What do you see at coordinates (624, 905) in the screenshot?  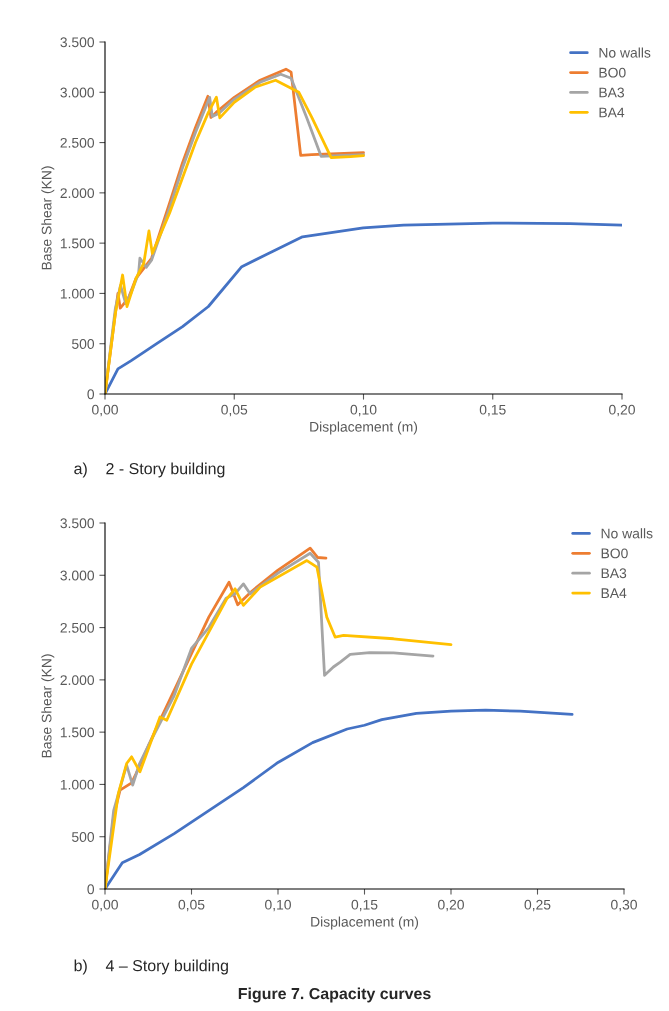 I see `x-tick-label: 0,30` at bounding box center [624, 905].